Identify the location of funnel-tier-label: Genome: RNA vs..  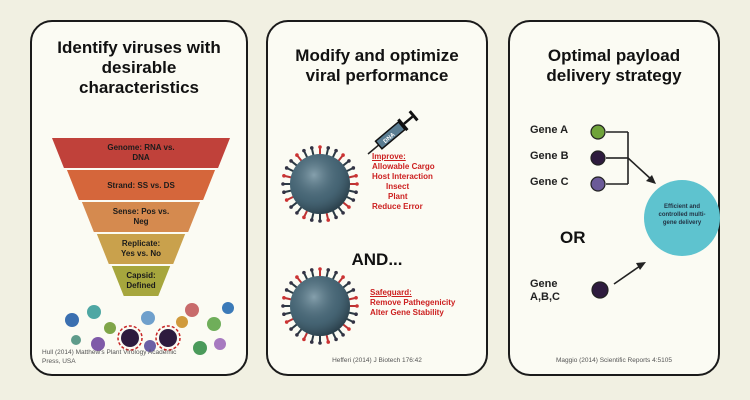
(140, 147).